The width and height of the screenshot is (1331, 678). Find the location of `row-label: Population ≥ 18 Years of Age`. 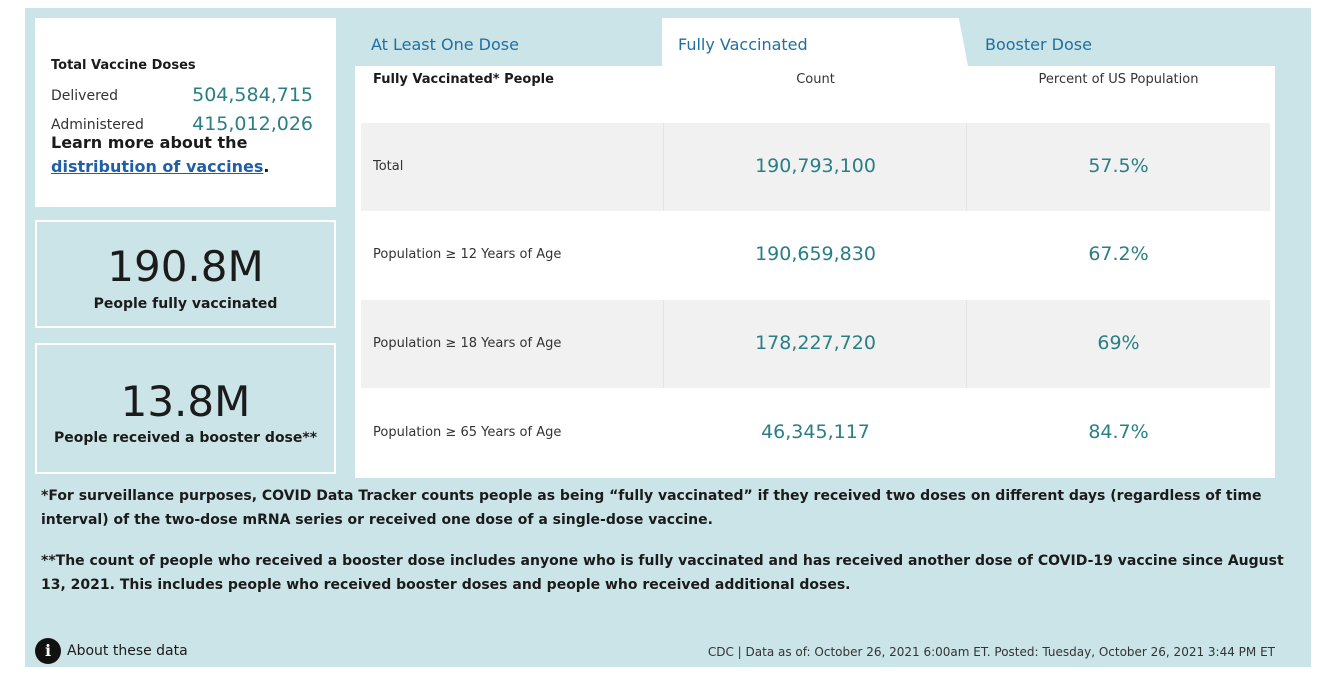

row-label: Population ≥ 18 Years of Age is located at coordinates (467, 343).